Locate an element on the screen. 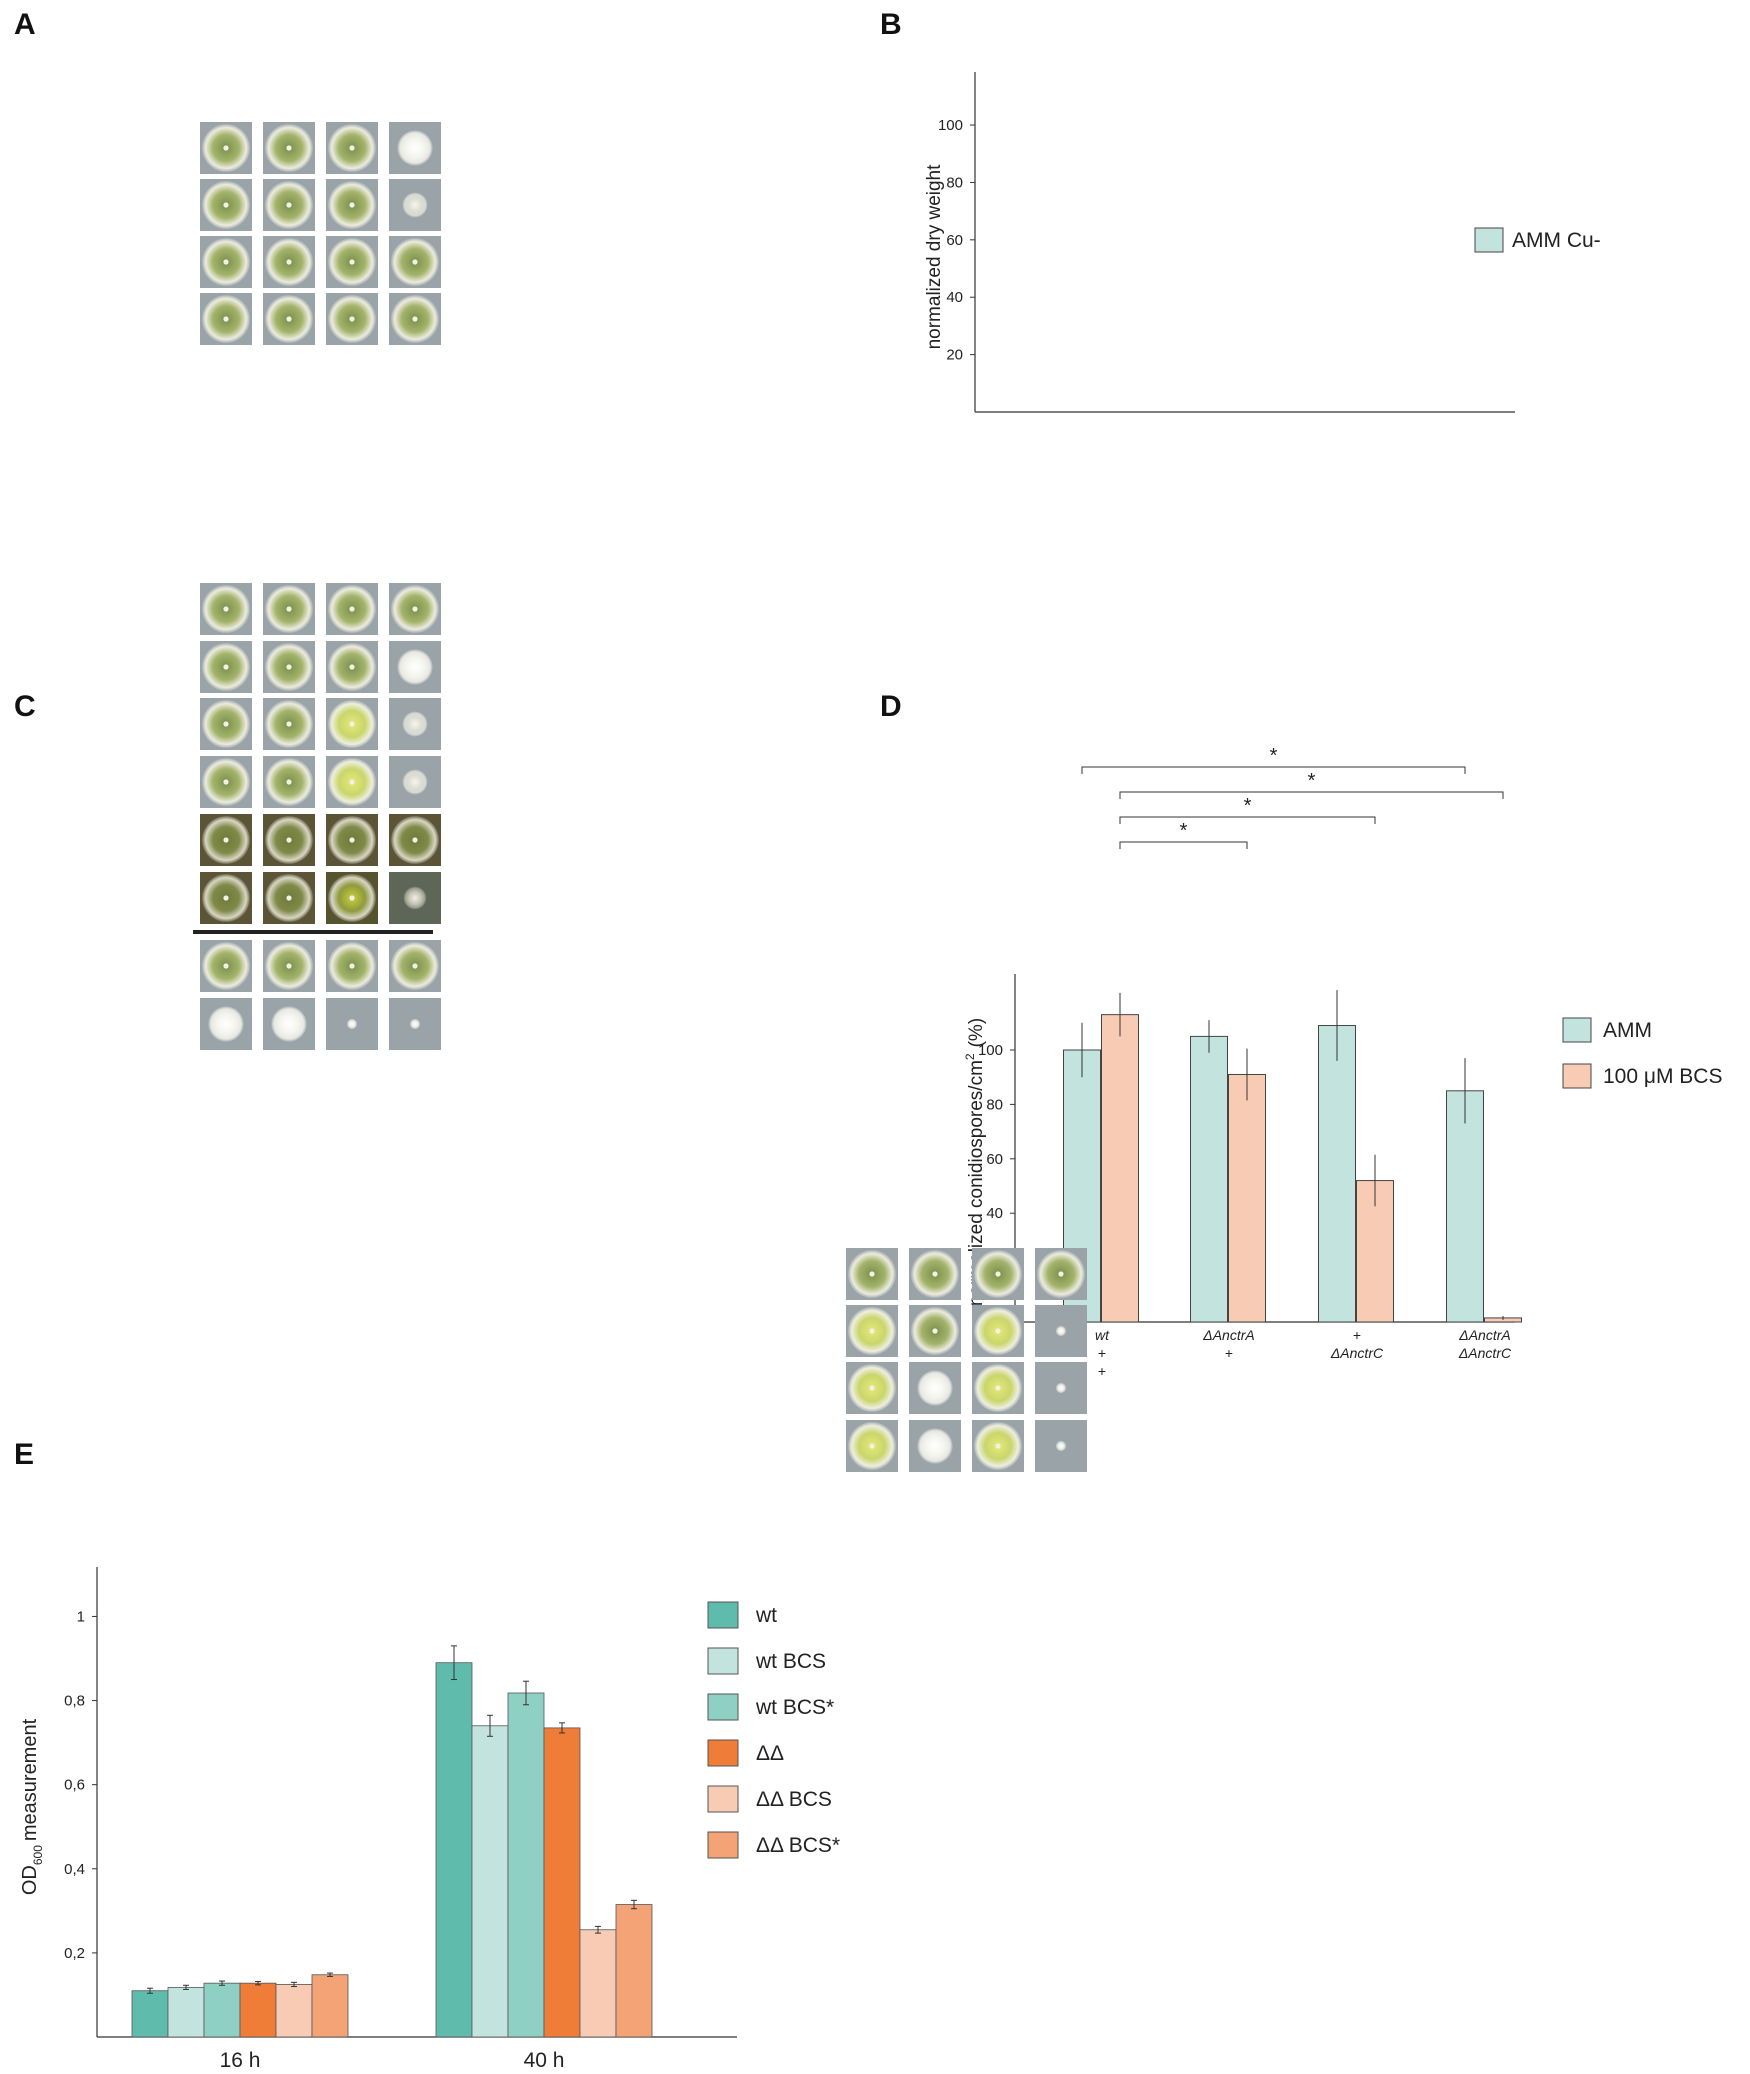 This screenshot has height=2074, width=1750. colony-c-r6-c0 is located at coordinates (226, 966).